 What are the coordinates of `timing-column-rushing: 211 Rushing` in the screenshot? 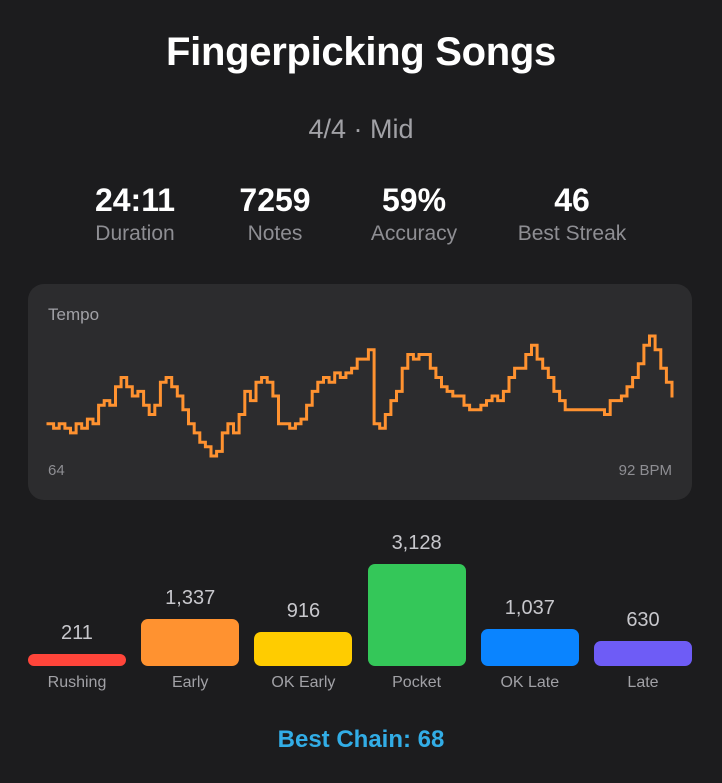 It's located at (77, 610).